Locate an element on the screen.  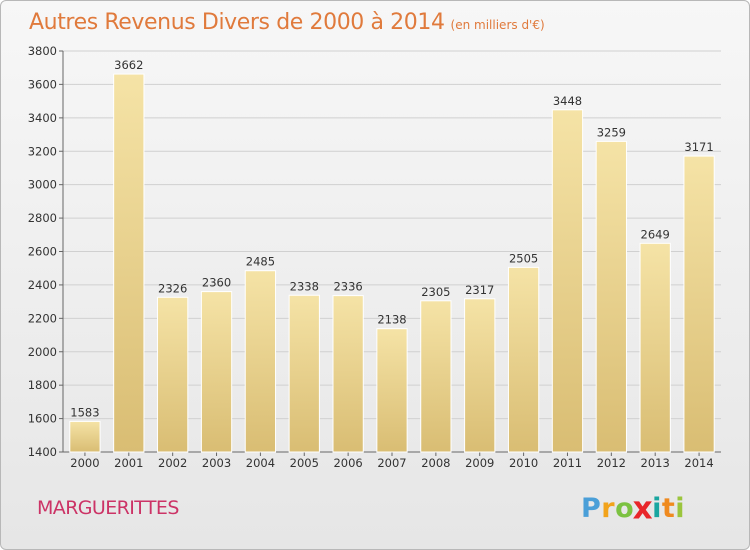
logo-letter: r is located at coordinates (608, 508).